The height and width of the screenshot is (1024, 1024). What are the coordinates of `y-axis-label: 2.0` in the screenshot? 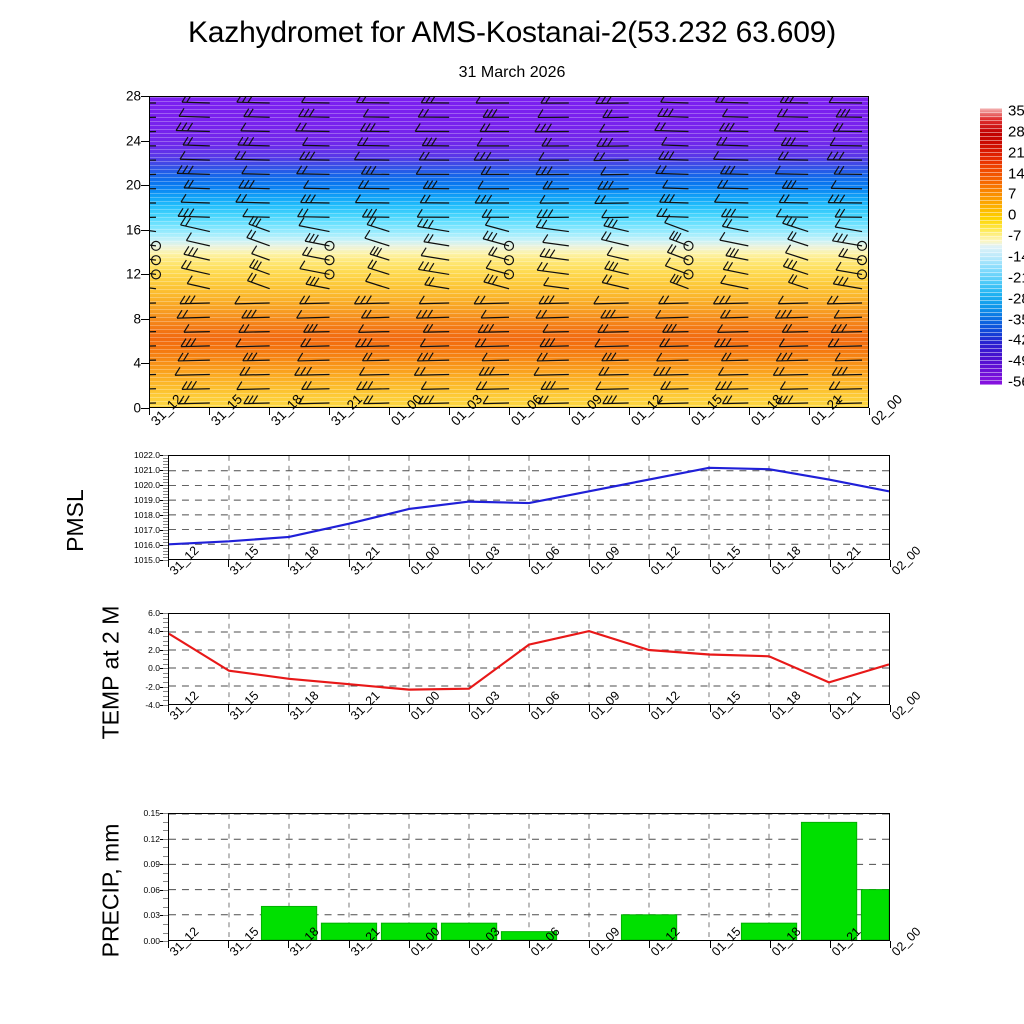 It's located at (154, 649).